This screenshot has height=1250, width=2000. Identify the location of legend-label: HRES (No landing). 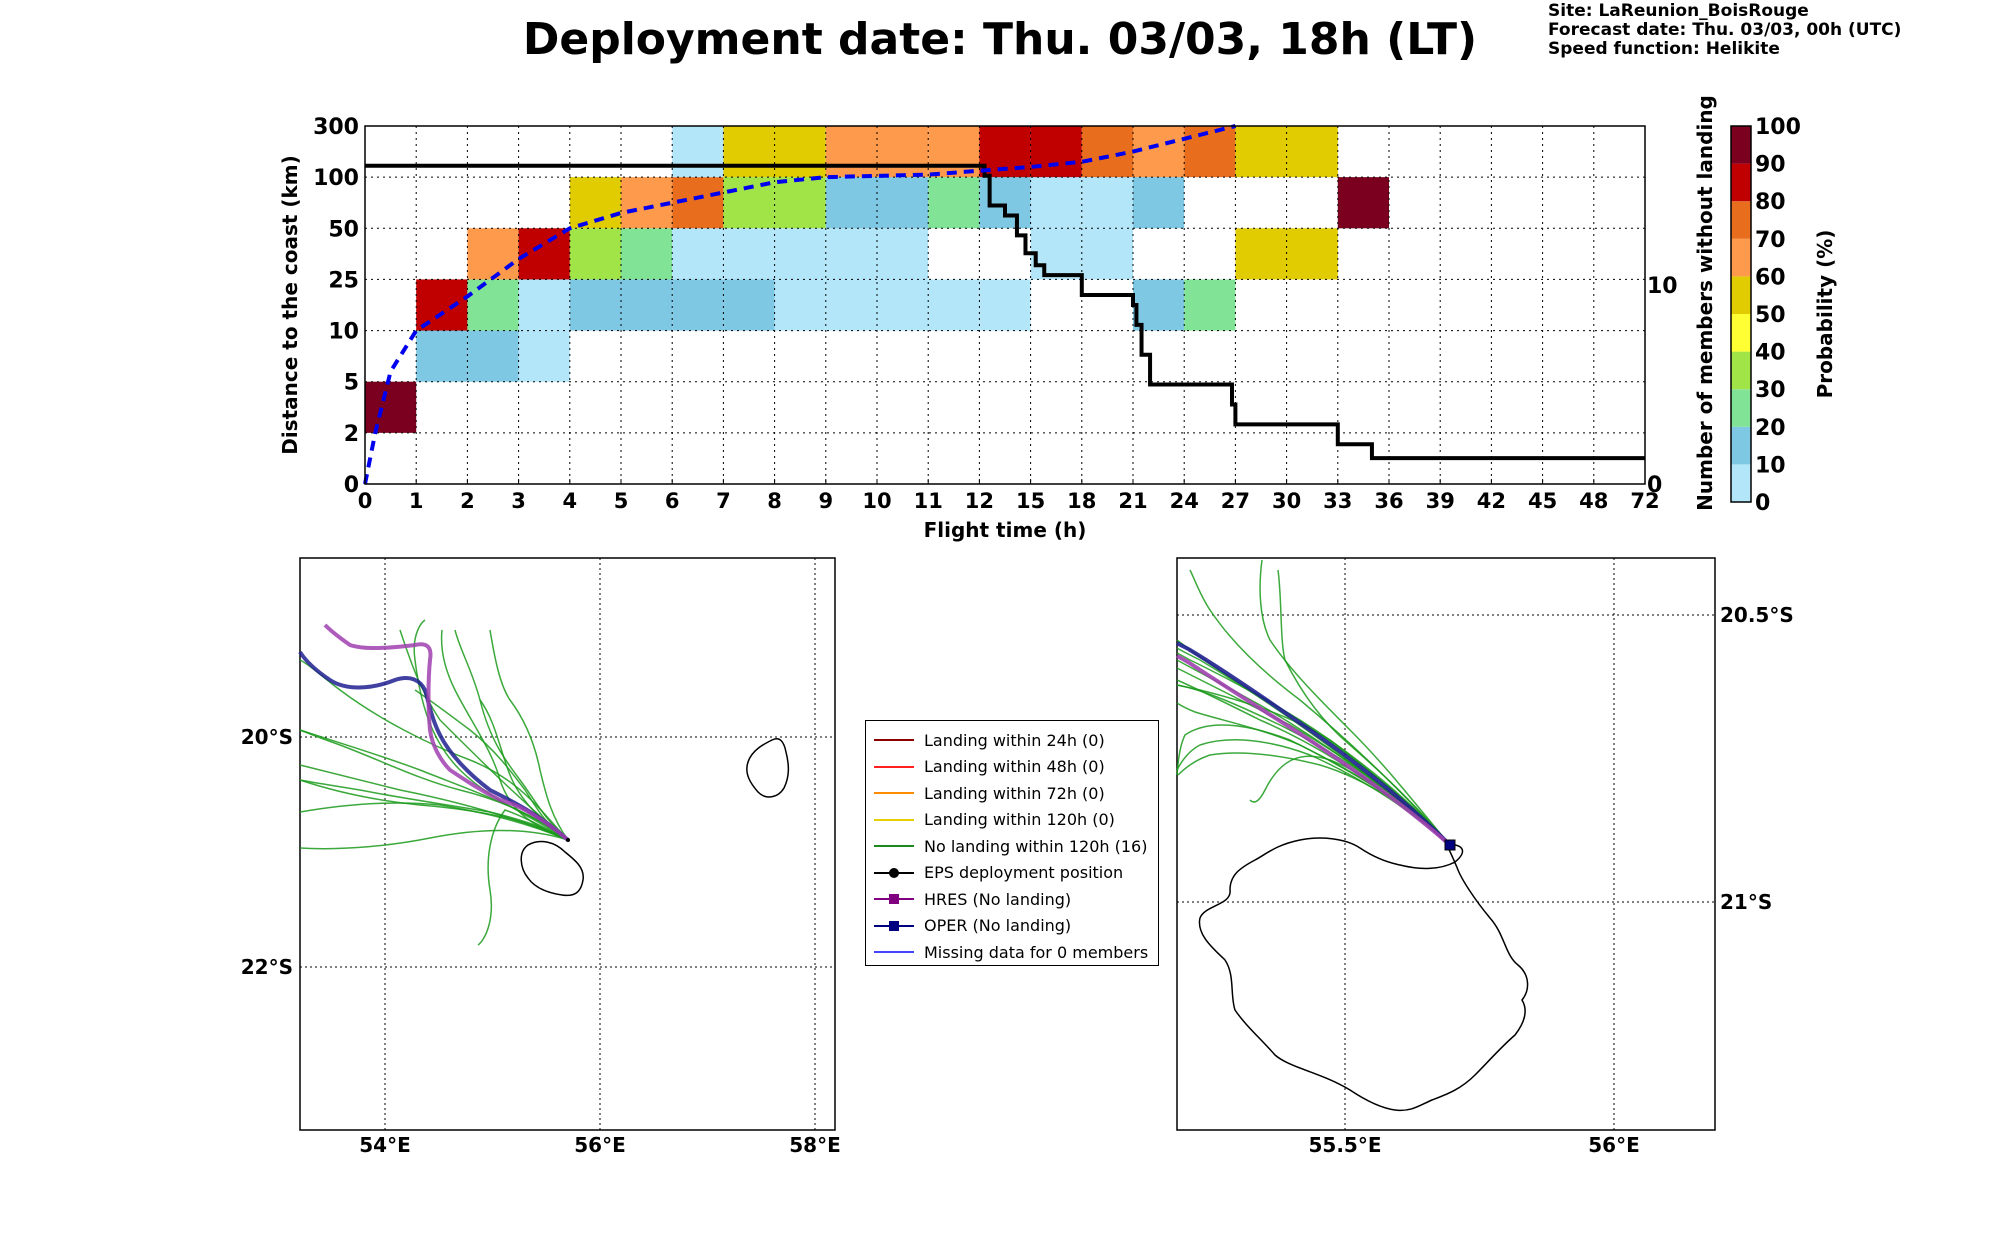
(998, 899).